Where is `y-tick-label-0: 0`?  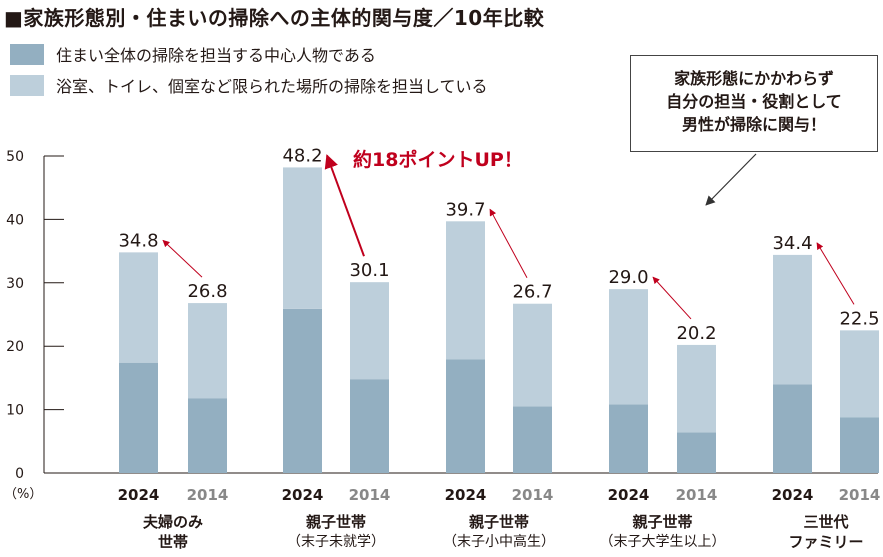
y-tick-label-0: 0 is located at coordinates (19, 474).